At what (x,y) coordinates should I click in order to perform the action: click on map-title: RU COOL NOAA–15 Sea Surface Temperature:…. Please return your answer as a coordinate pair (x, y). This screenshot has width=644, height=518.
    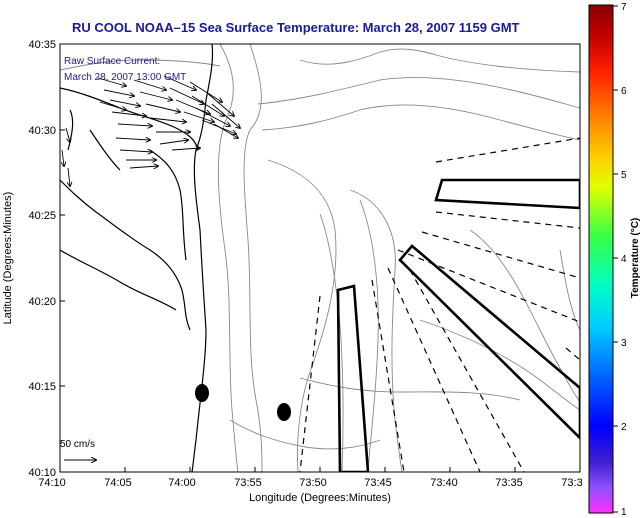
    Looking at the image, I should click on (296, 27).